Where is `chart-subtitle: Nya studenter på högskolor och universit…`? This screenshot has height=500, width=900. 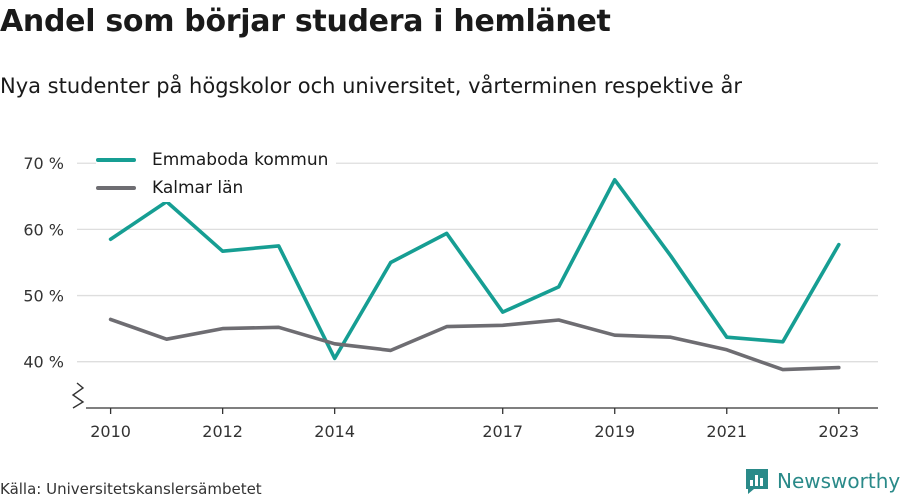 chart-subtitle: Nya studenter på högskolor och universit… is located at coordinates (371, 86).